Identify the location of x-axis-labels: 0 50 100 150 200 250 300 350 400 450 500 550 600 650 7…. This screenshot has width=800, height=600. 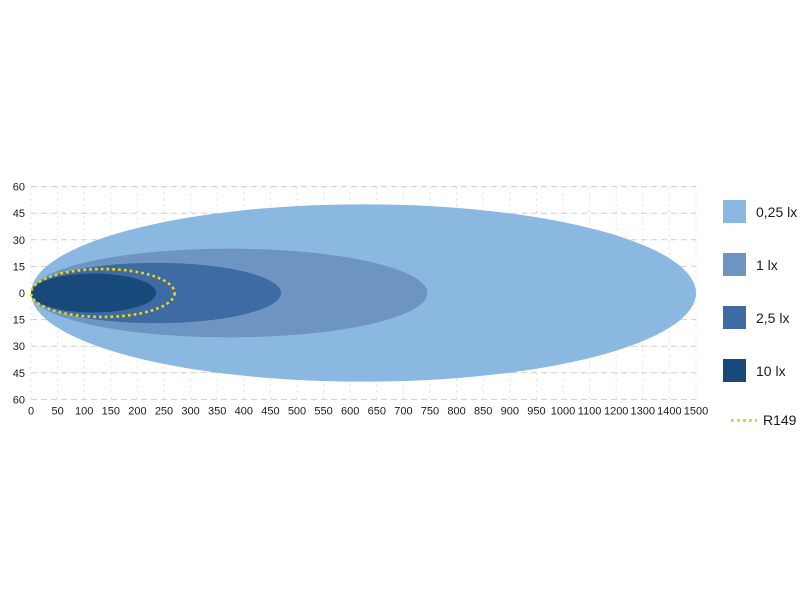
(368, 411).